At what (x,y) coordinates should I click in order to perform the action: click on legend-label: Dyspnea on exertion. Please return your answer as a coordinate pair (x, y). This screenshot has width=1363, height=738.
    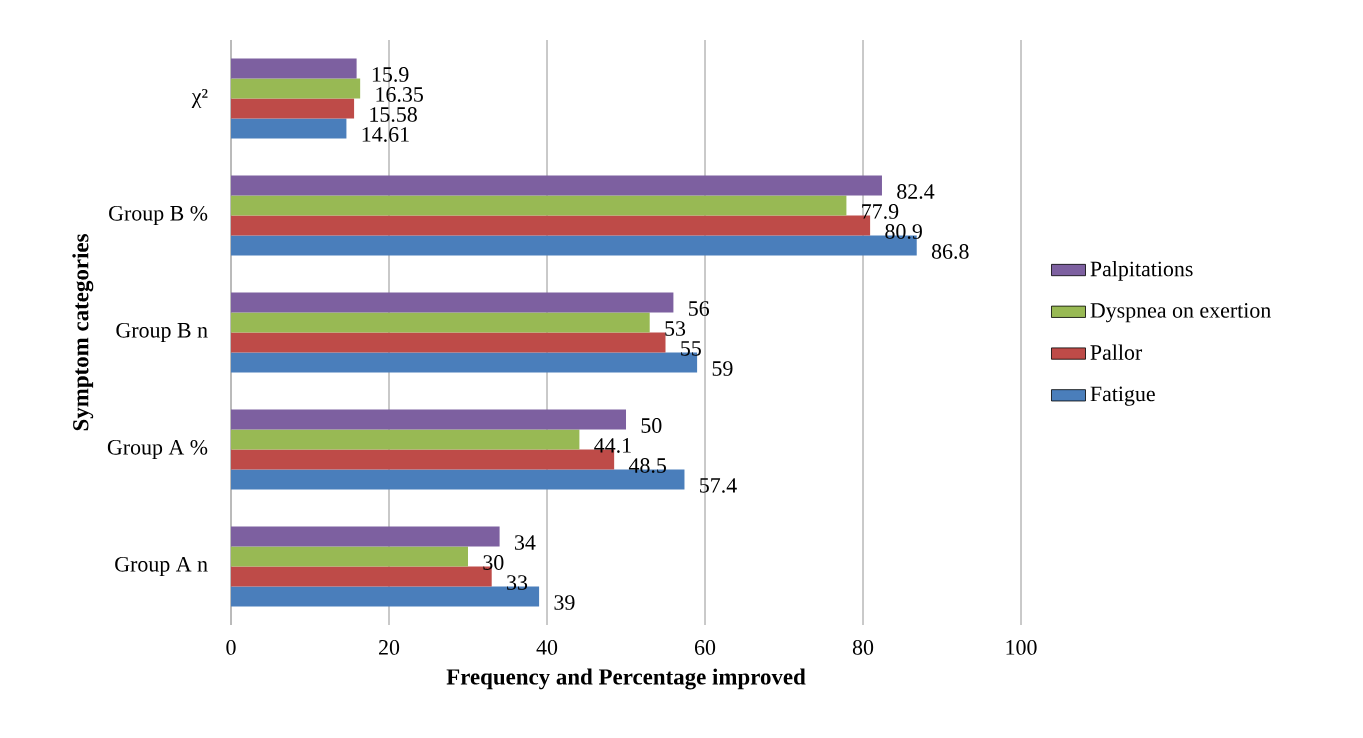
    Looking at the image, I should click on (1180, 313).